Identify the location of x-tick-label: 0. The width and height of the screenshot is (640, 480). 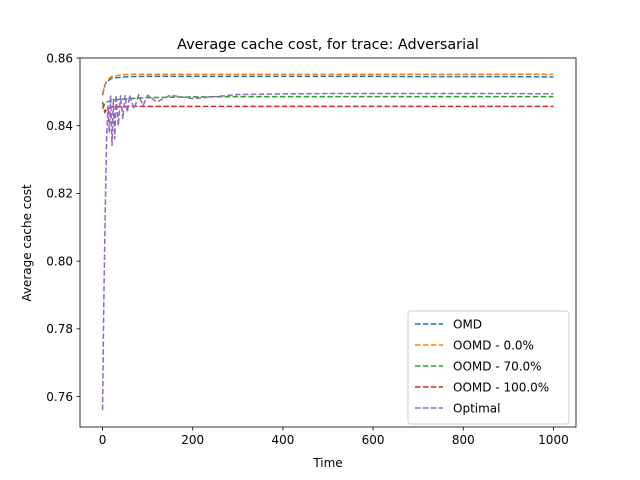
(103, 440).